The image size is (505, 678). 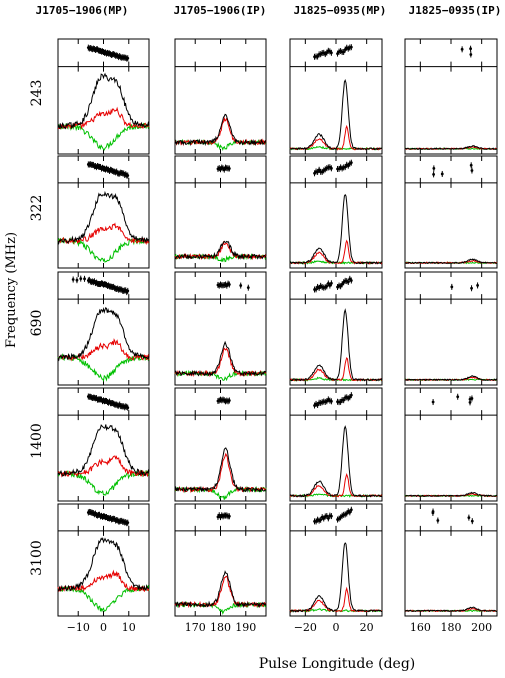 I want to click on panel-r0-c3, so click(x=451, y=96).